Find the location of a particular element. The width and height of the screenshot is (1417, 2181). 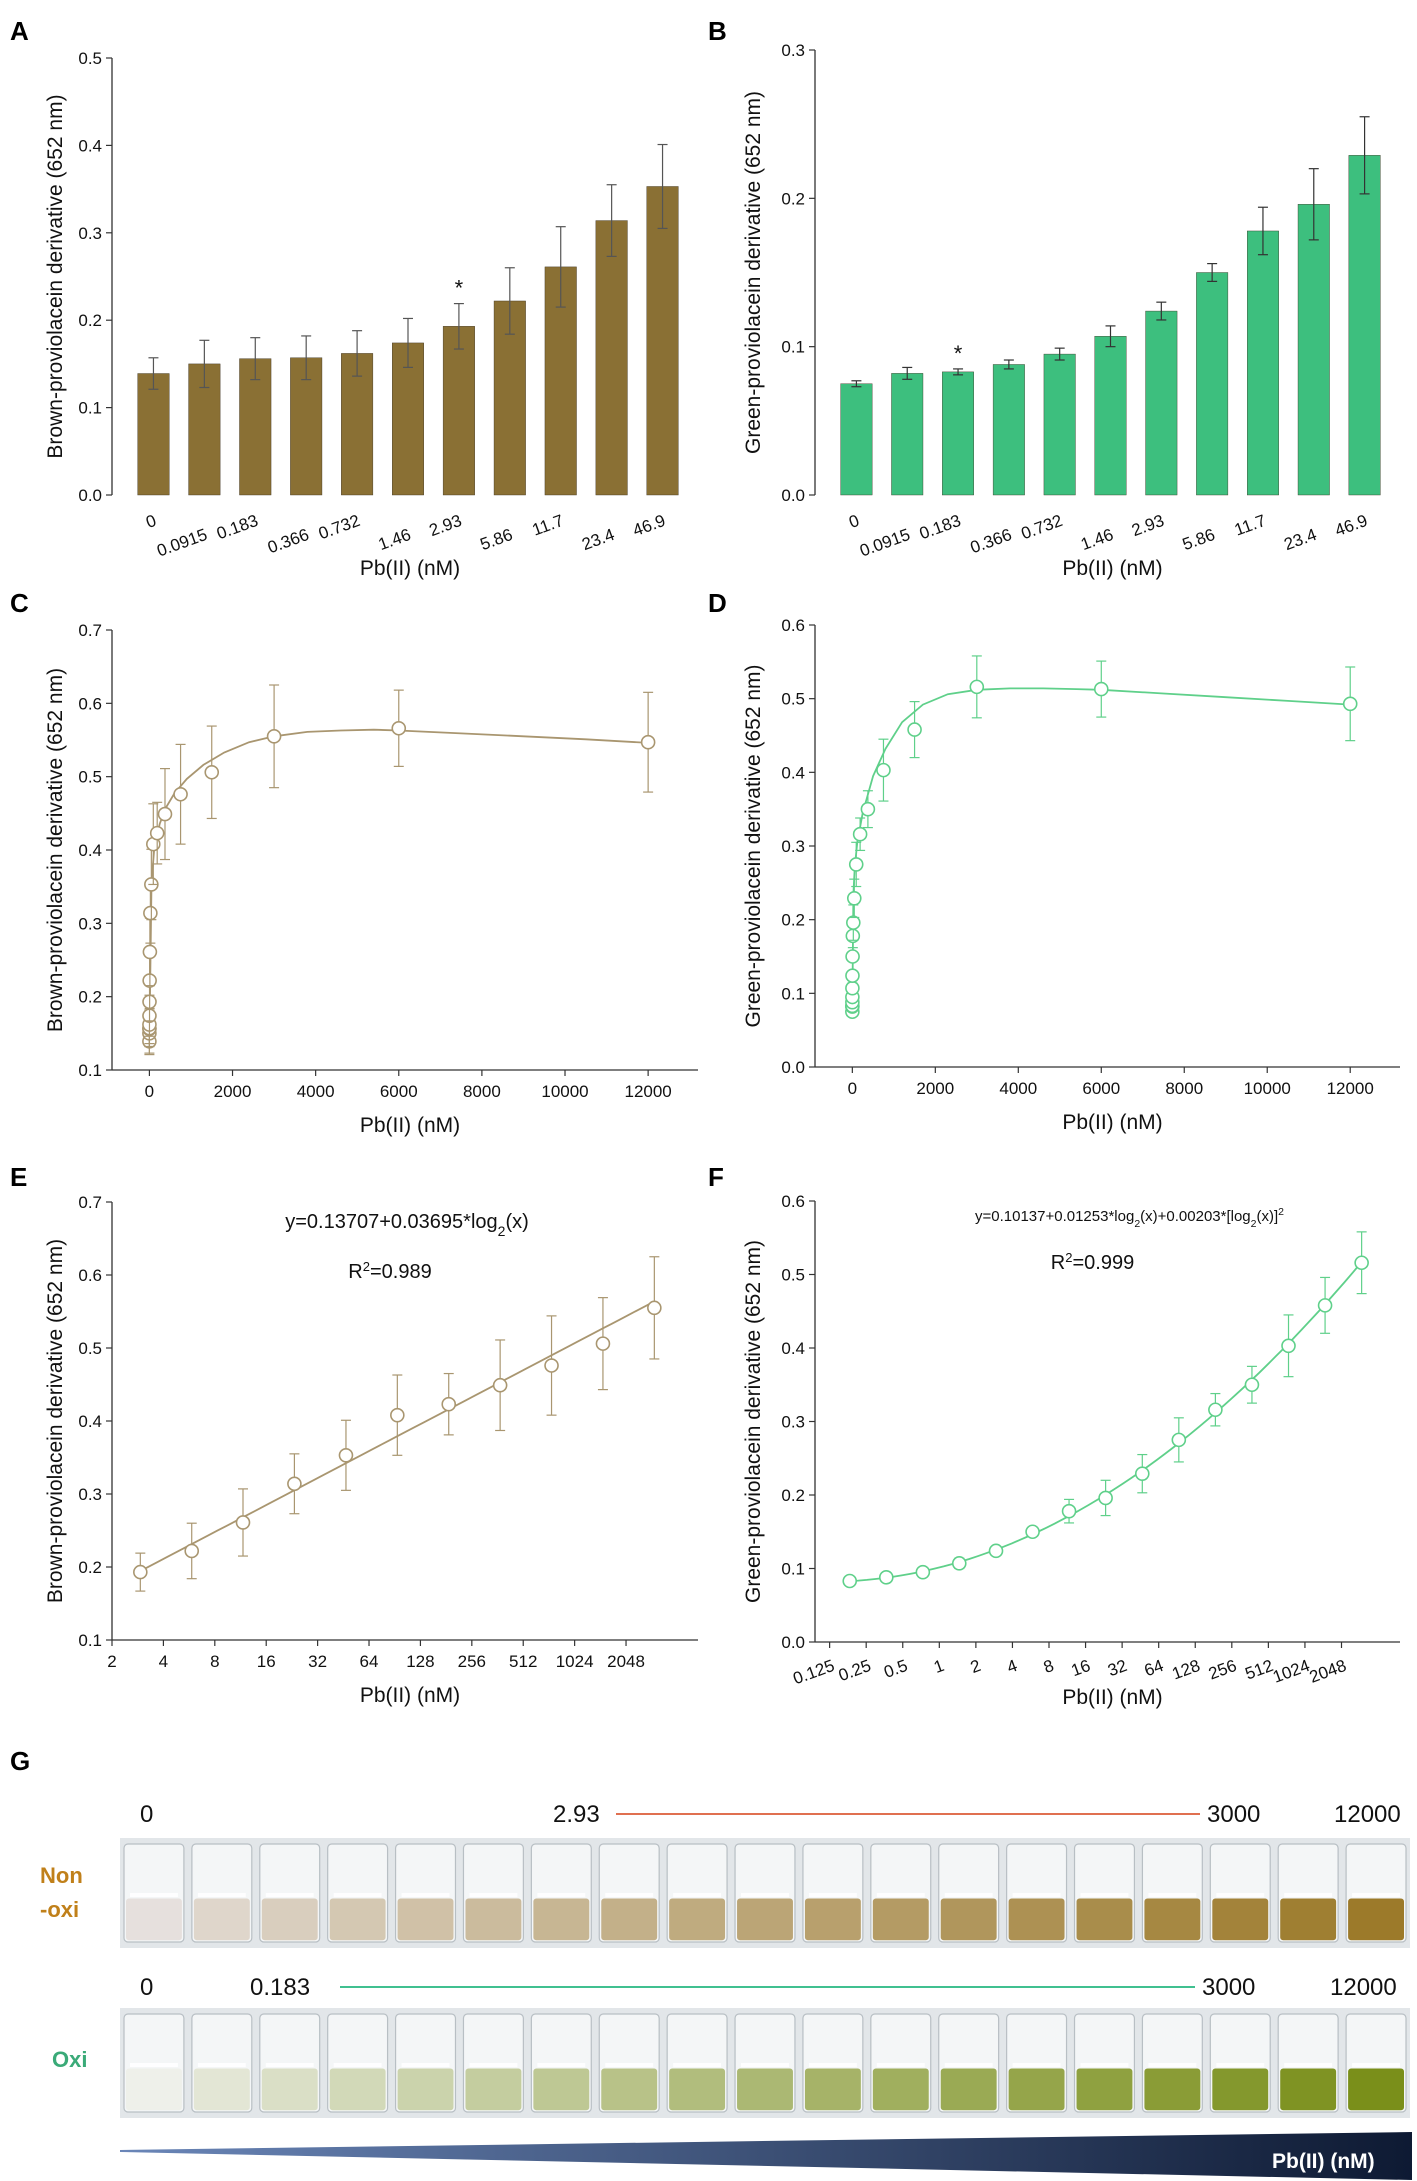

chart-e-y-tick-label: 0.4 is located at coordinates (90, 1421).